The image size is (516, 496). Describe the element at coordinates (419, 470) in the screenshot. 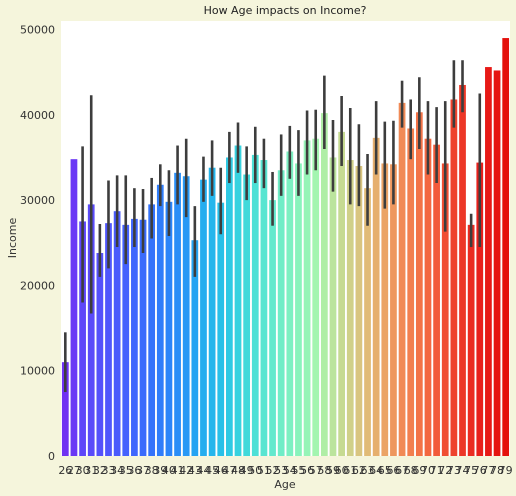

I see `x-tick-label: 69` at that location.